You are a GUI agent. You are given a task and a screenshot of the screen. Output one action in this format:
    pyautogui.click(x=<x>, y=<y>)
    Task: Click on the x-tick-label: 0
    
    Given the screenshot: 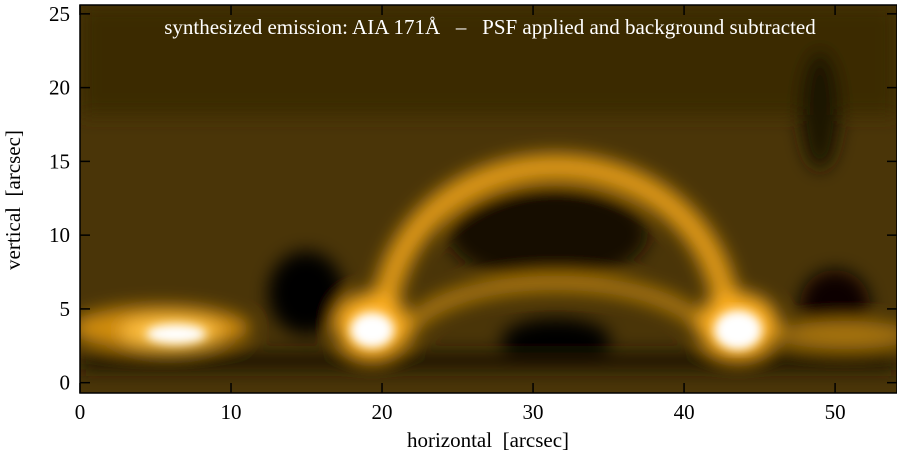 What is the action you would take?
    pyautogui.click(x=80, y=412)
    